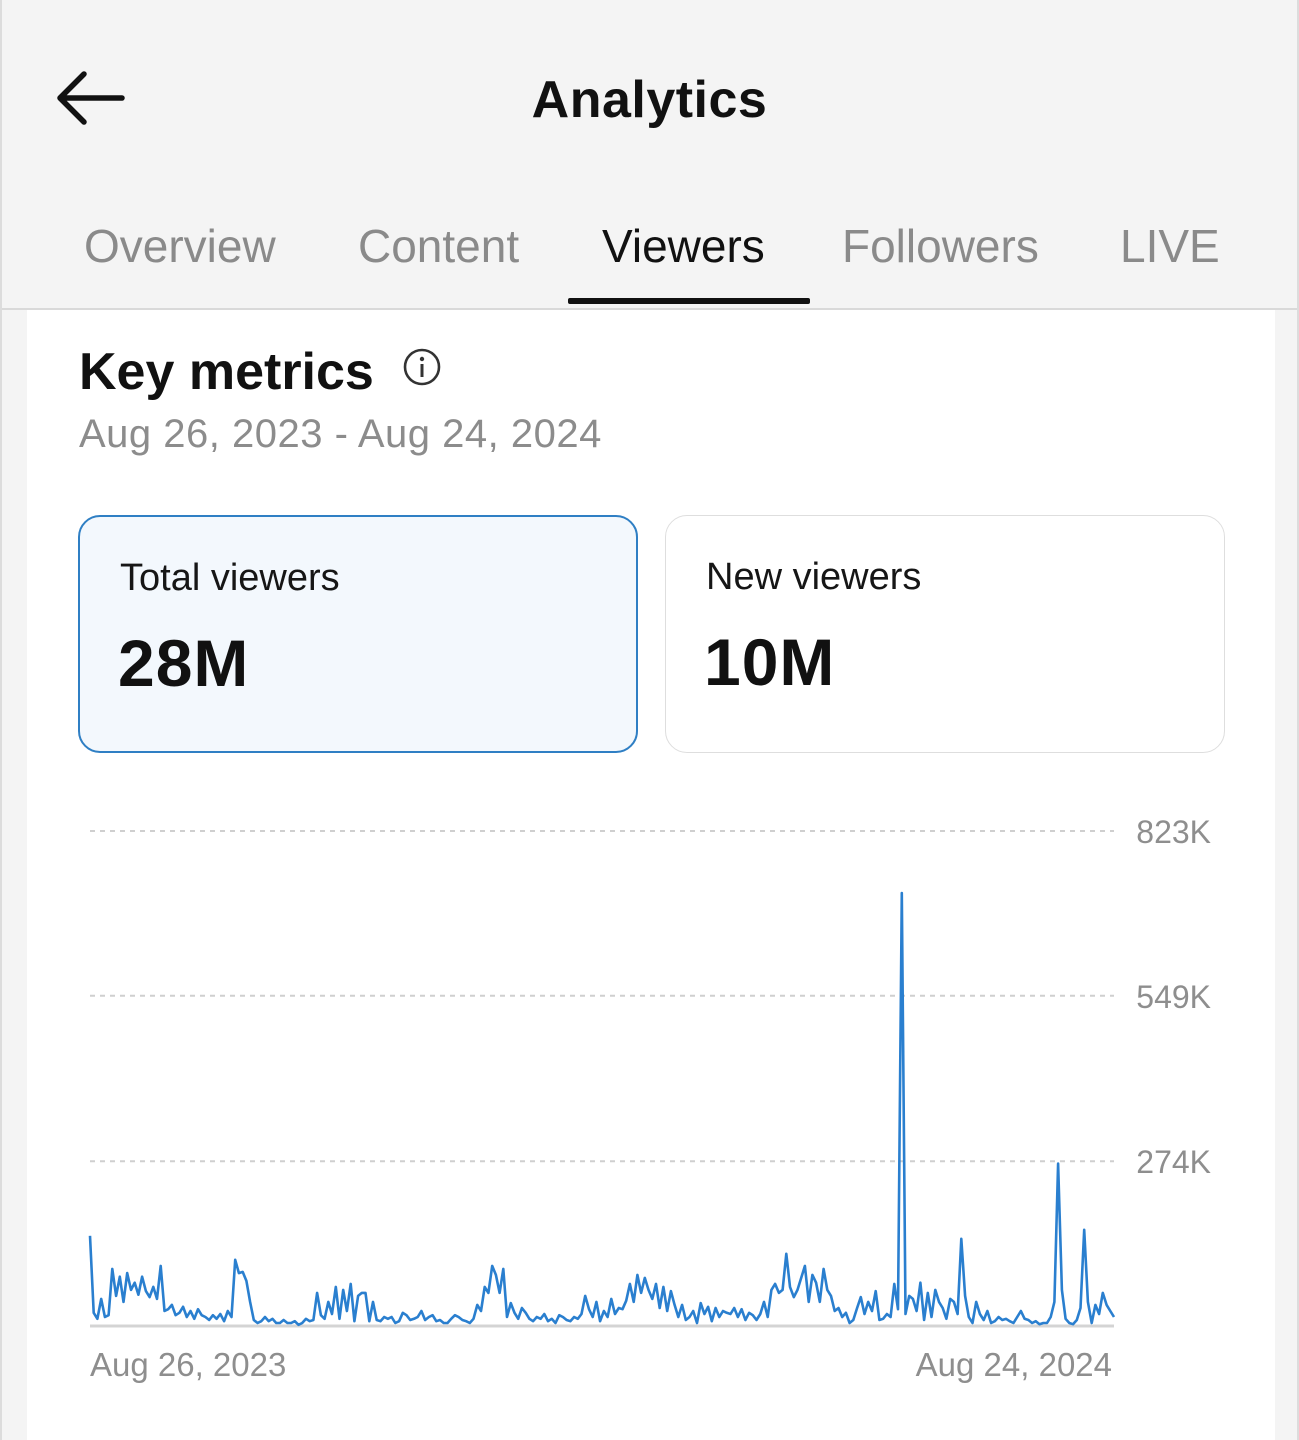 Image resolution: width=1299 pixels, height=1440 pixels. I want to click on app-header: Analytics, so click(649, 100).